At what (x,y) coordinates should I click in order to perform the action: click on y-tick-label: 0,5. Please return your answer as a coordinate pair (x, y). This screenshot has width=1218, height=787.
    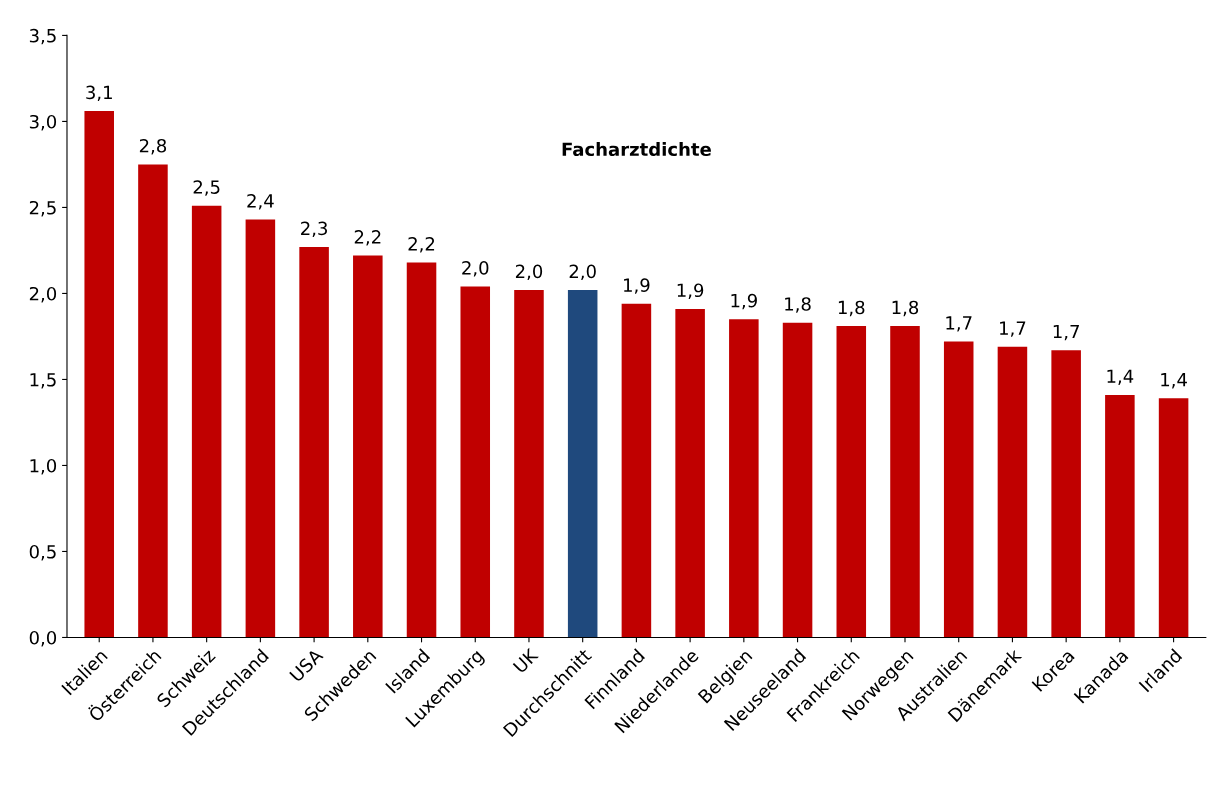
    Looking at the image, I should click on (42, 552).